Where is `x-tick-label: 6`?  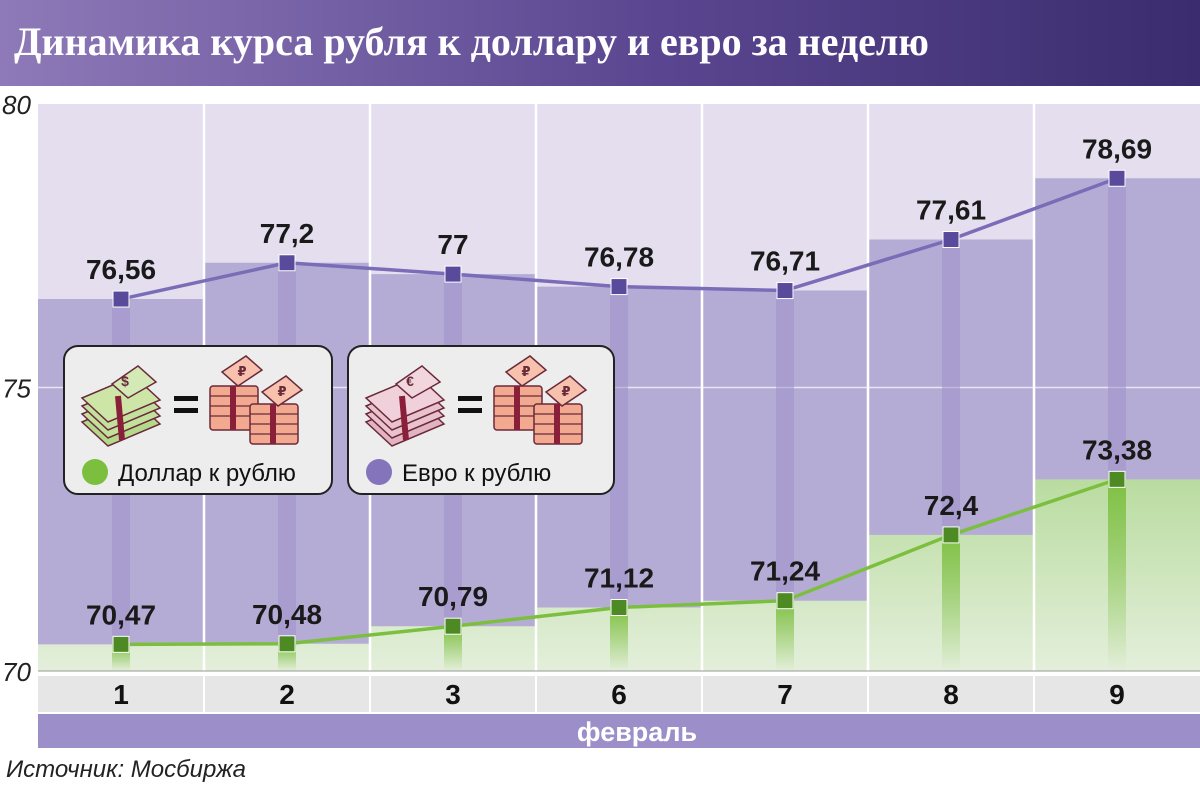 x-tick-label: 6 is located at coordinates (619, 694).